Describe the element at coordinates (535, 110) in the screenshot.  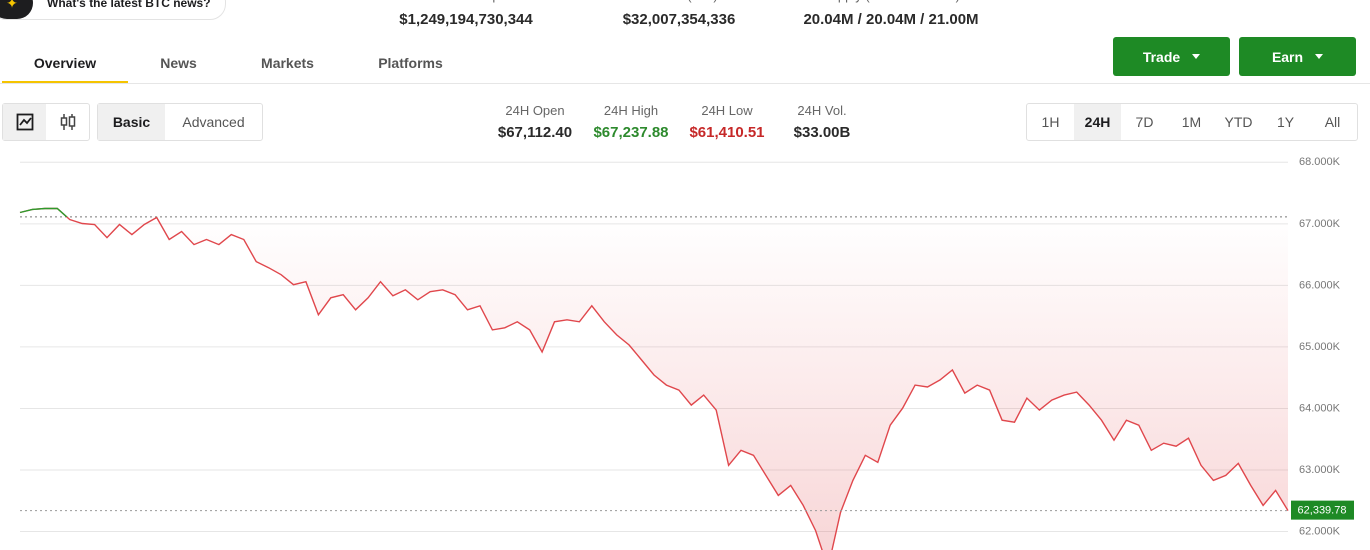
I see `stat-label: 24H Open` at that location.